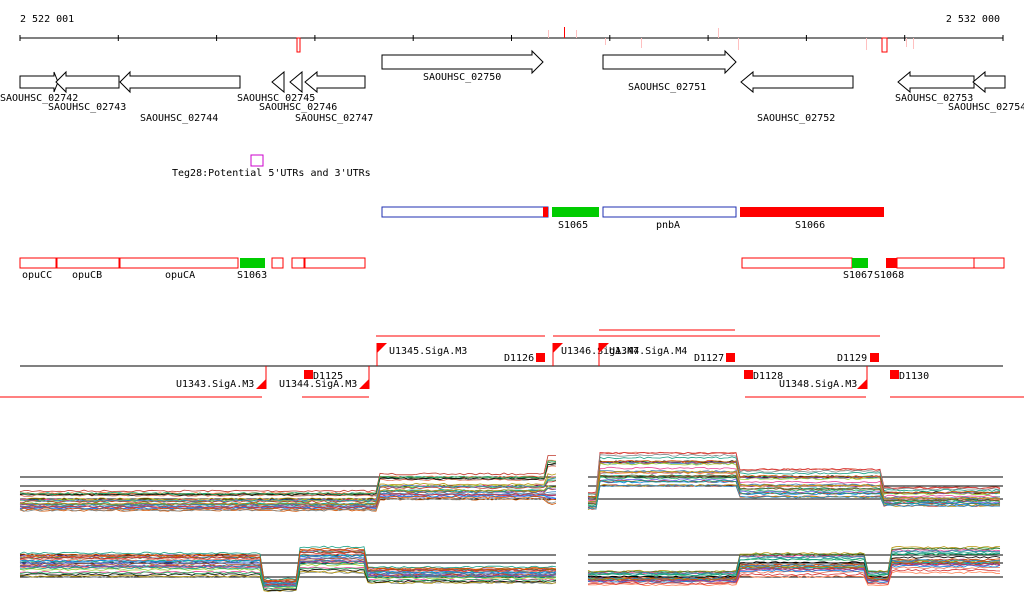 The width and height of the screenshot is (1024, 611). Describe the element at coordinates (298, 107) in the screenshot. I see `svg-text: SAOUHSC_02746` at that location.